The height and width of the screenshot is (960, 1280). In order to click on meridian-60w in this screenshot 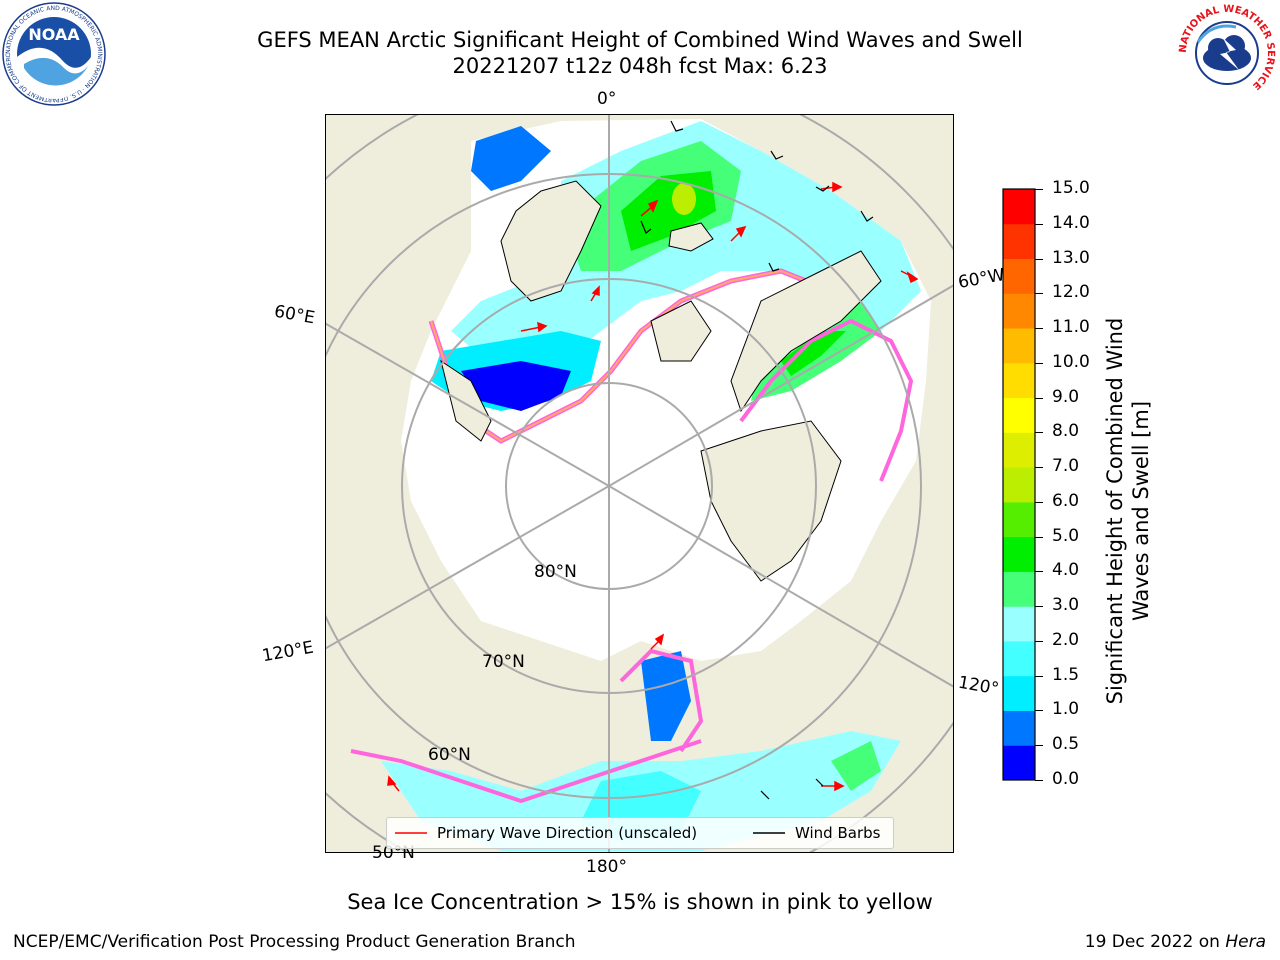, I will do `click(780, 385)`.